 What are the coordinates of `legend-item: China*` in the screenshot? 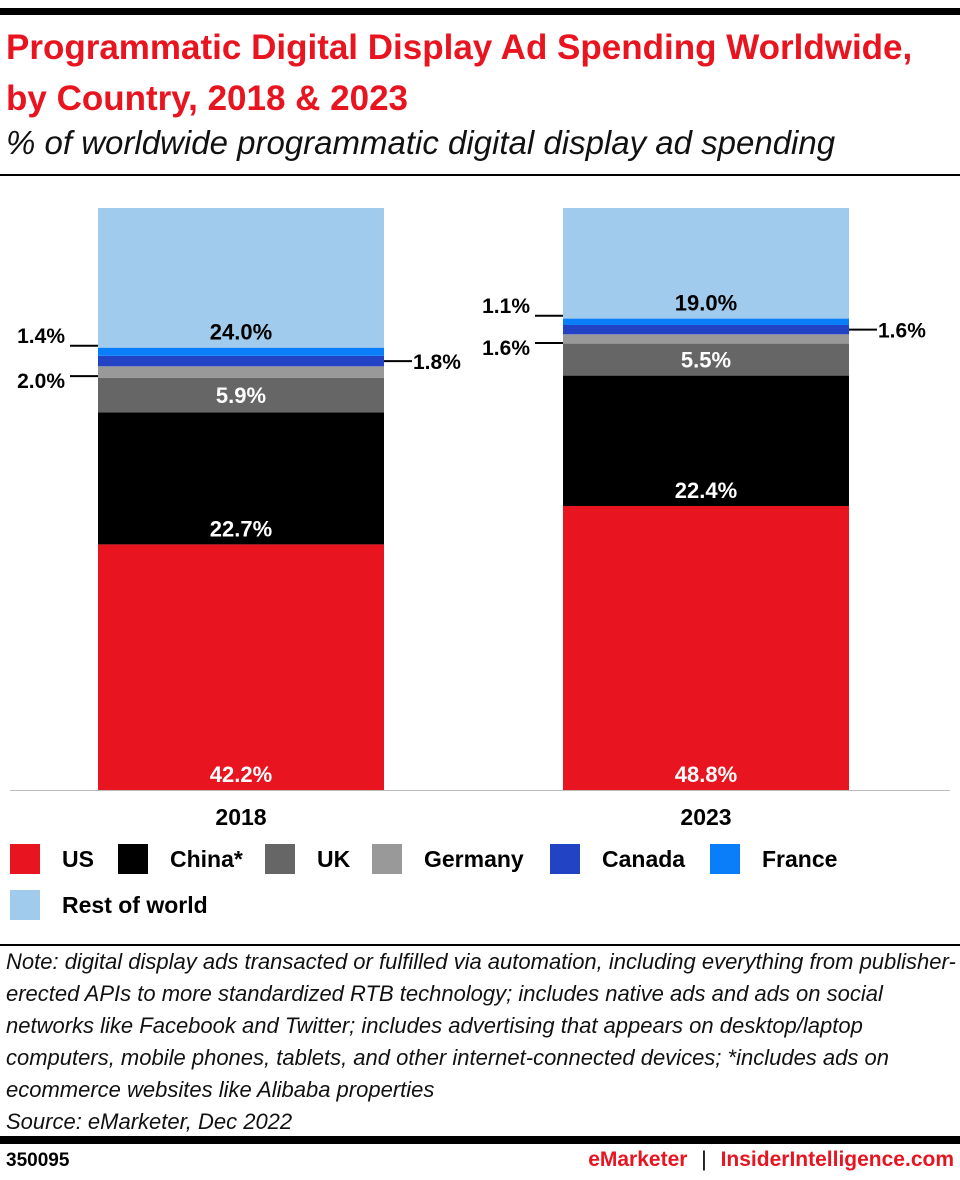 It's located at (180, 859).